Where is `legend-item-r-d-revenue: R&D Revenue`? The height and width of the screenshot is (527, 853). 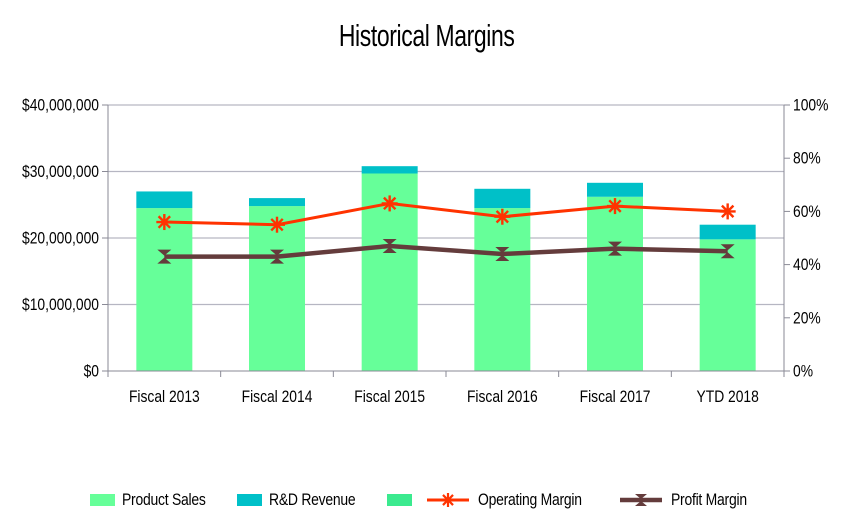
legend-item-r-d-revenue: R&D Revenue is located at coordinates (305, 500).